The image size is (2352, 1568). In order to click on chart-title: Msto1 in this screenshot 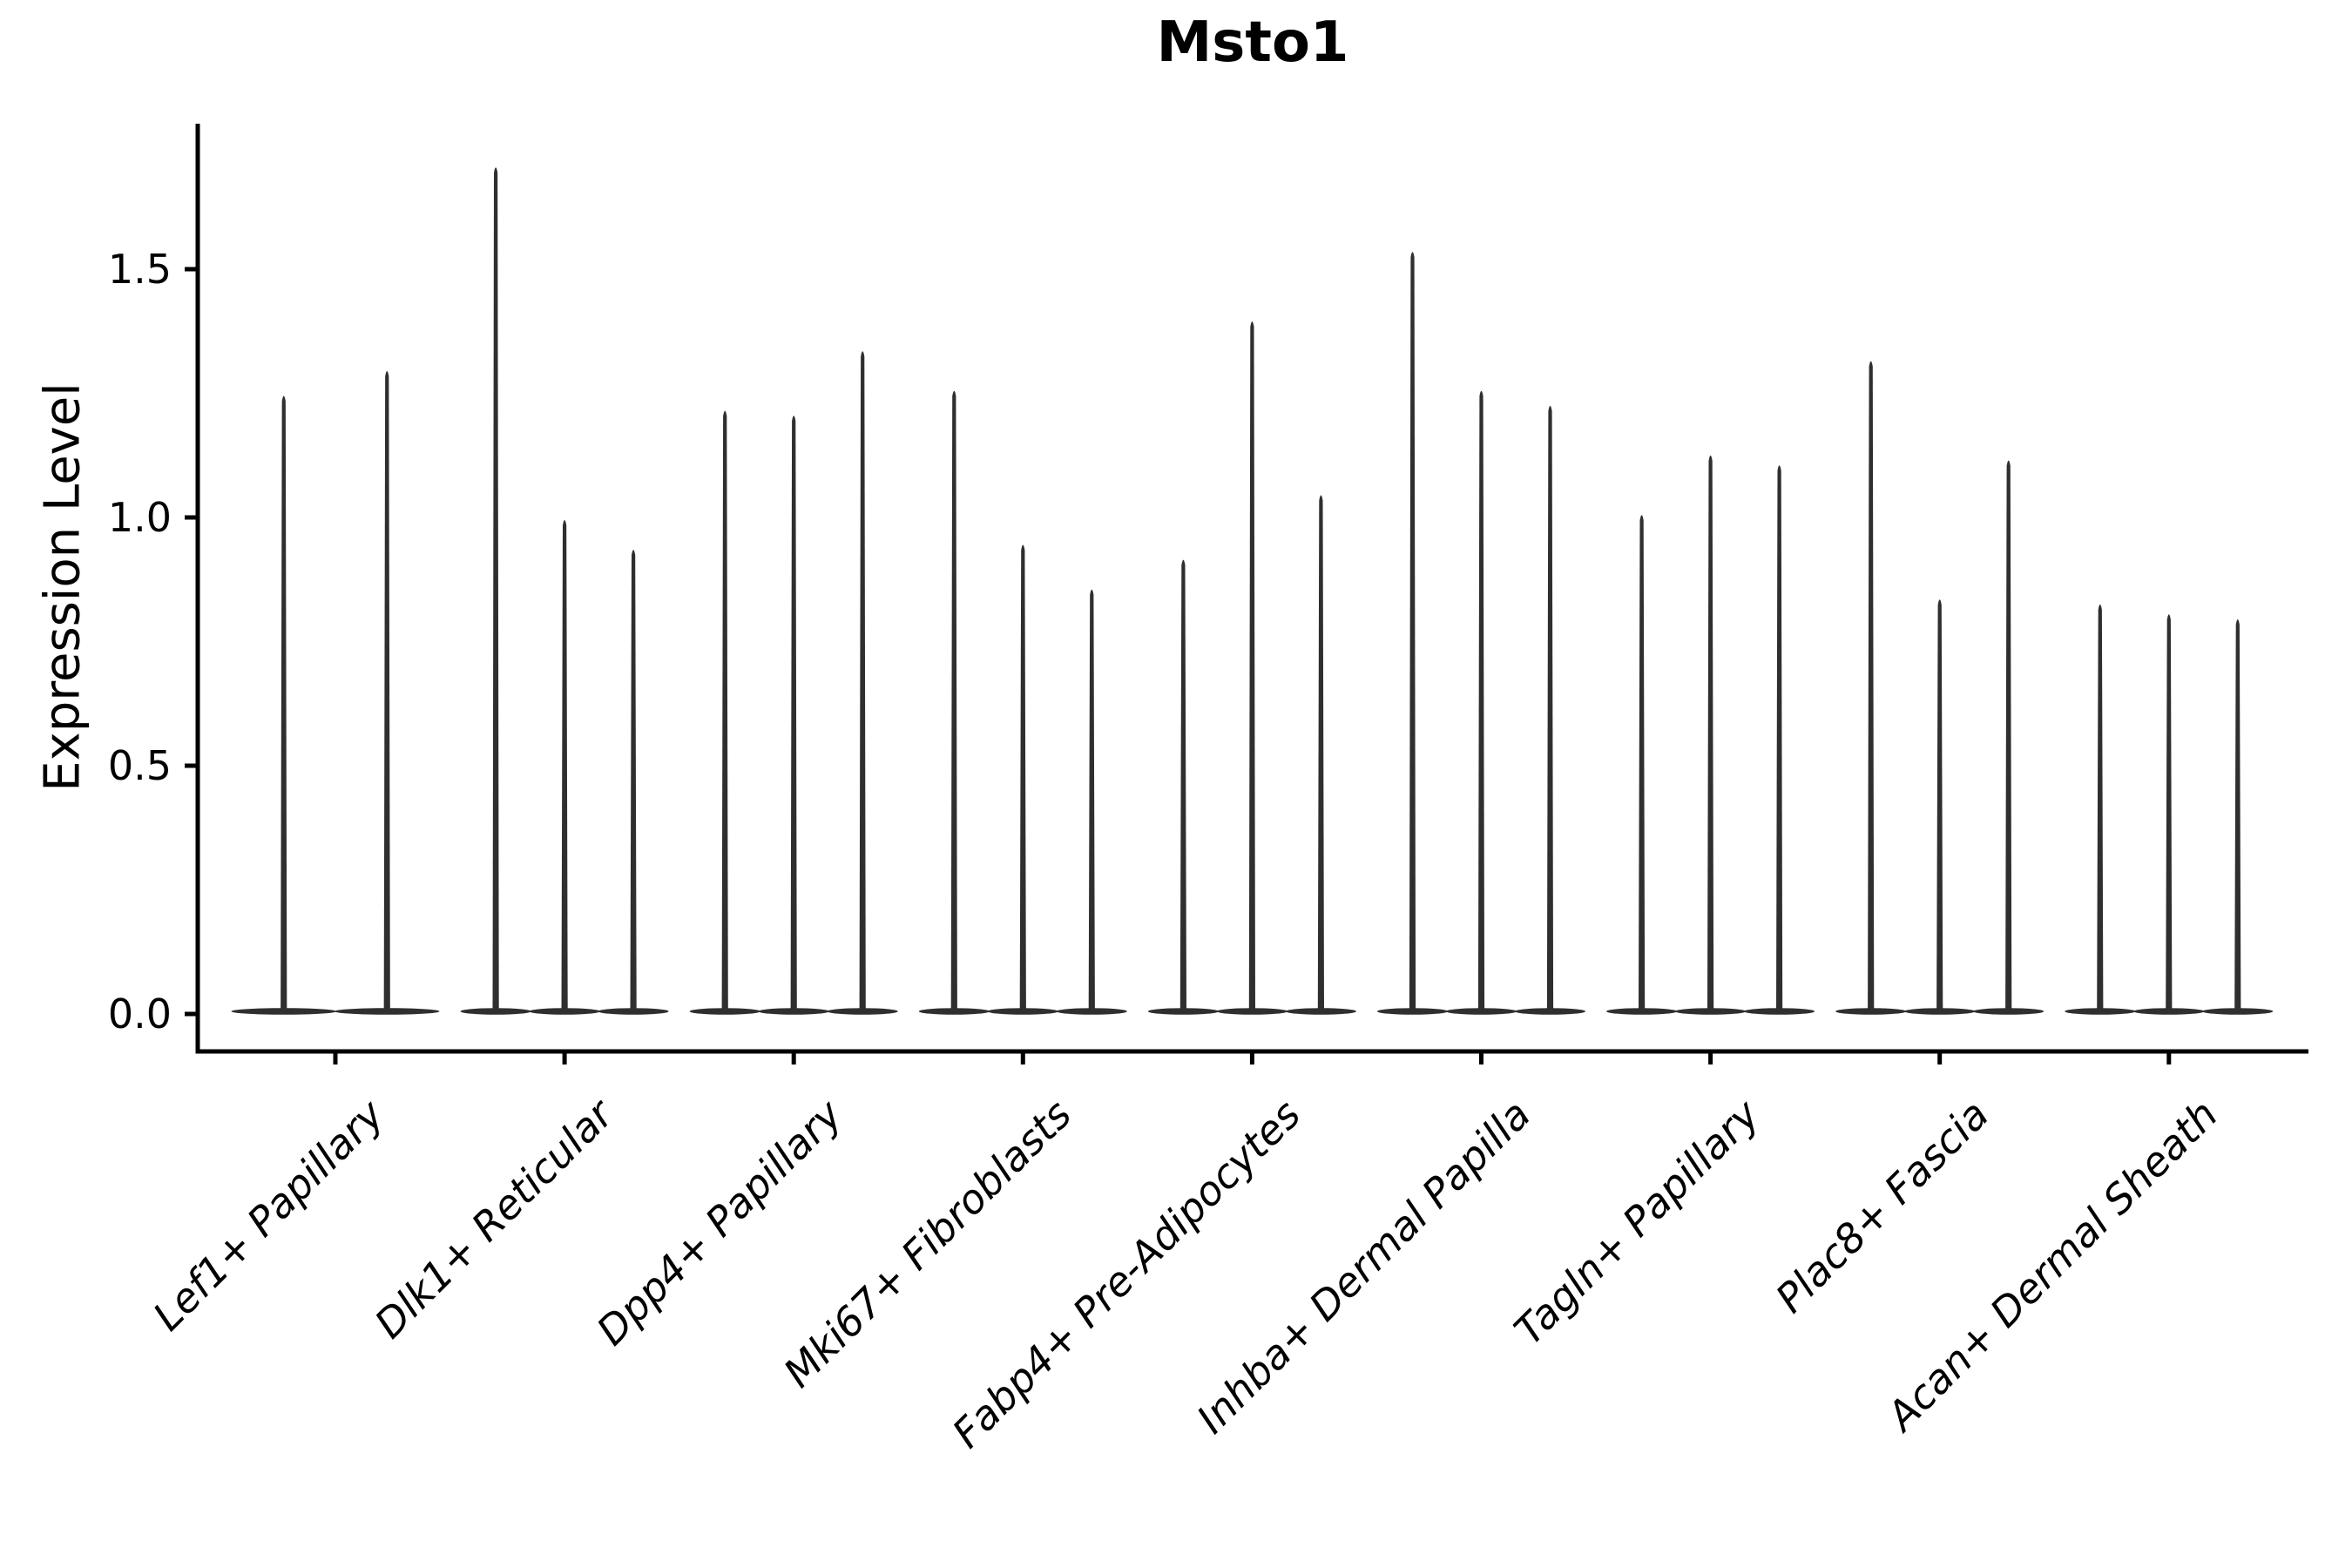, I will do `click(1252, 42)`.